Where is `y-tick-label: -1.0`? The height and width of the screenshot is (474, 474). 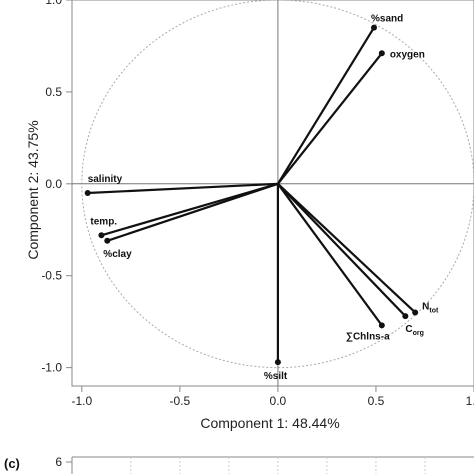
y-tick-label: -1.0 is located at coordinates (51, 368).